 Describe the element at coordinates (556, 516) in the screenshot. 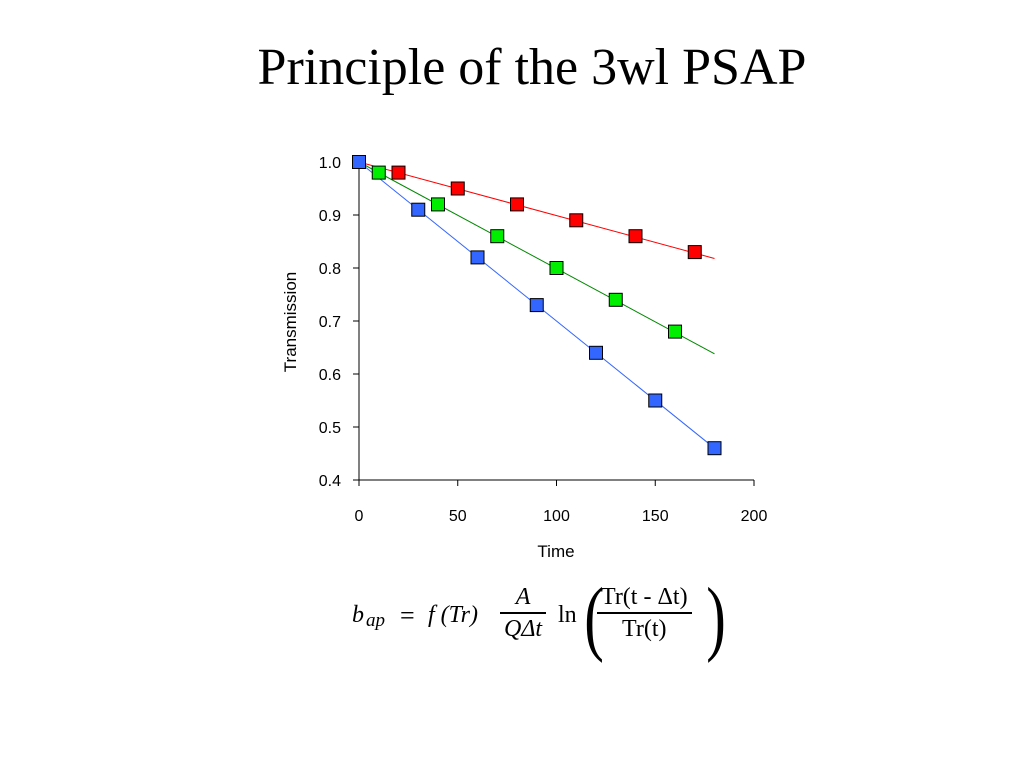

I see `x-tick-label: 100` at that location.